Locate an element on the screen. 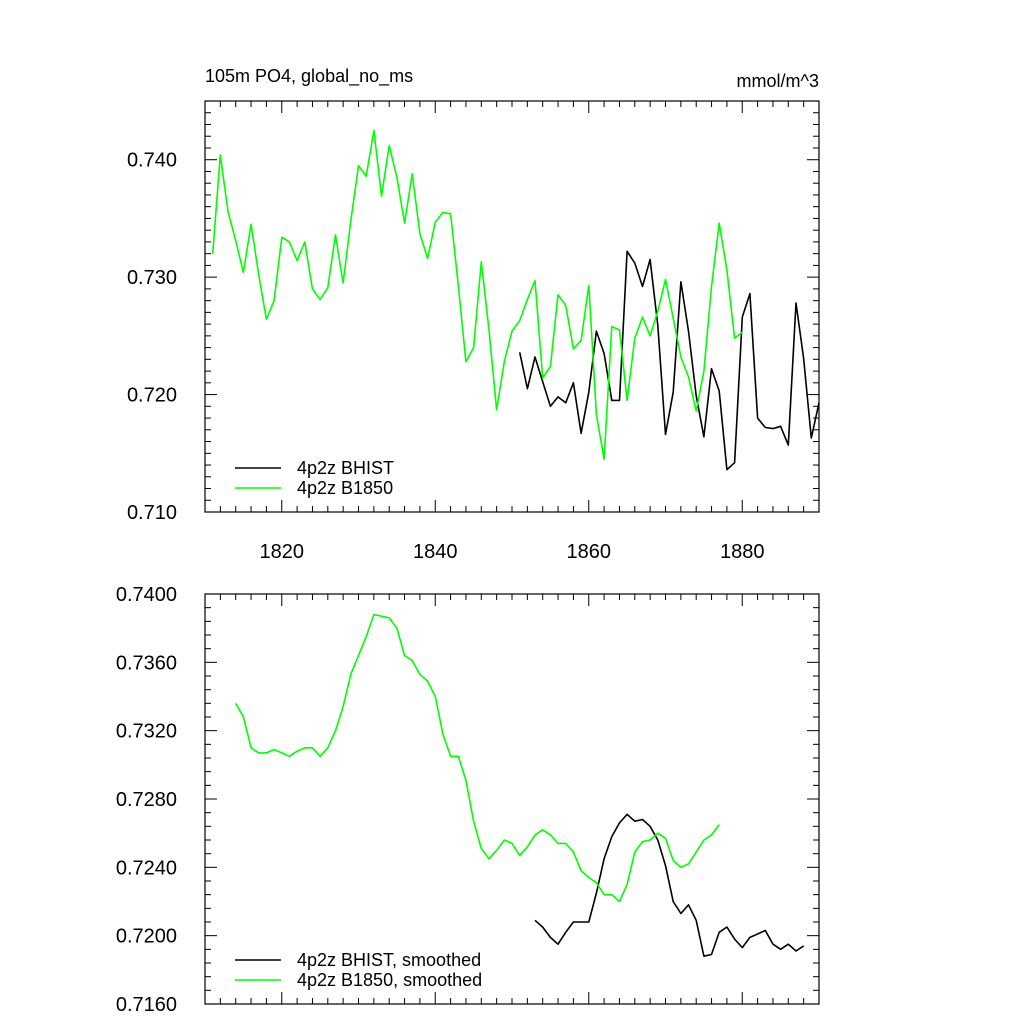 This screenshot has height=1024, width=1024. y-tick-label: 0.7280 is located at coordinates (146, 800).